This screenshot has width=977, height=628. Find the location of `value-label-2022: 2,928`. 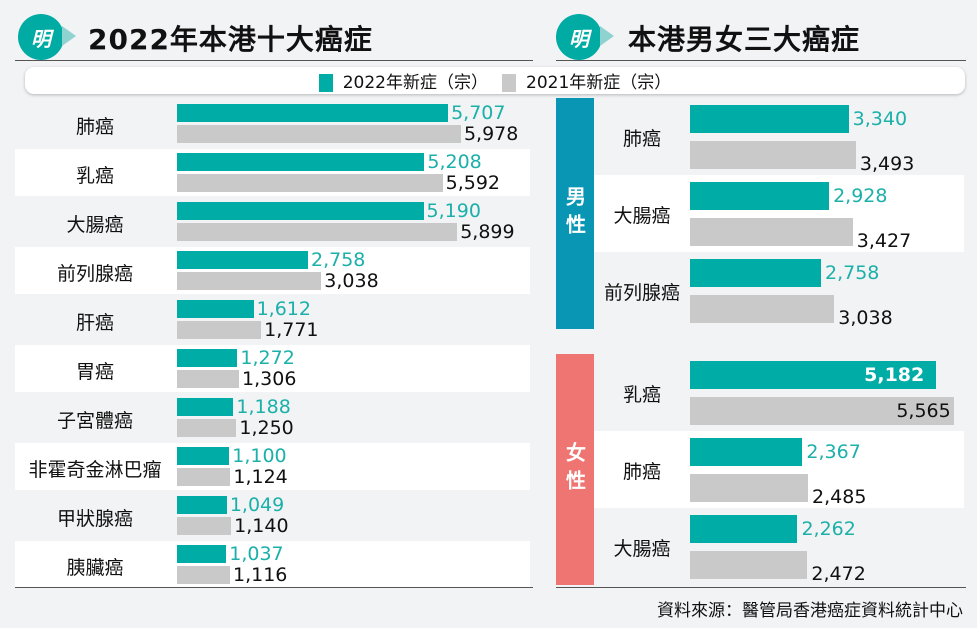

value-label-2022: 2,928 is located at coordinates (860, 196).